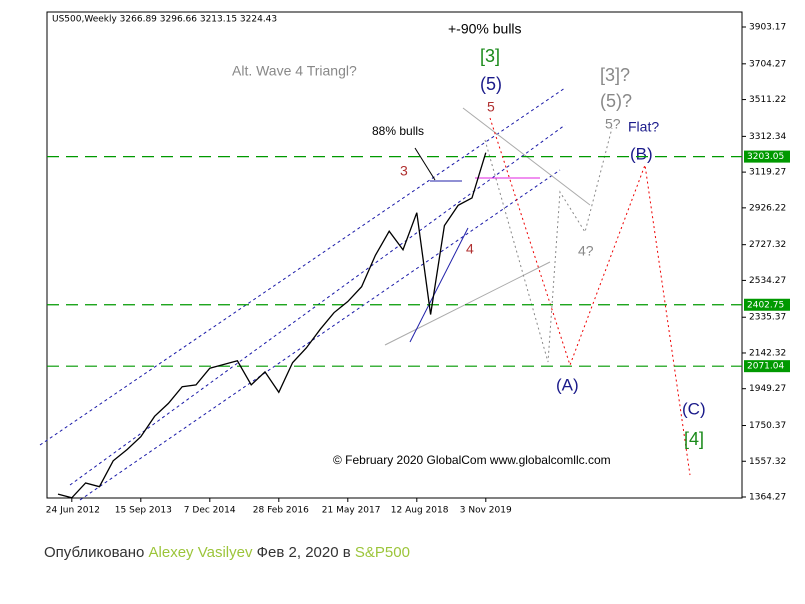 Image resolution: width=805 pixels, height=604 pixels. I want to click on y-tick-label: 3511.22, so click(767, 100).